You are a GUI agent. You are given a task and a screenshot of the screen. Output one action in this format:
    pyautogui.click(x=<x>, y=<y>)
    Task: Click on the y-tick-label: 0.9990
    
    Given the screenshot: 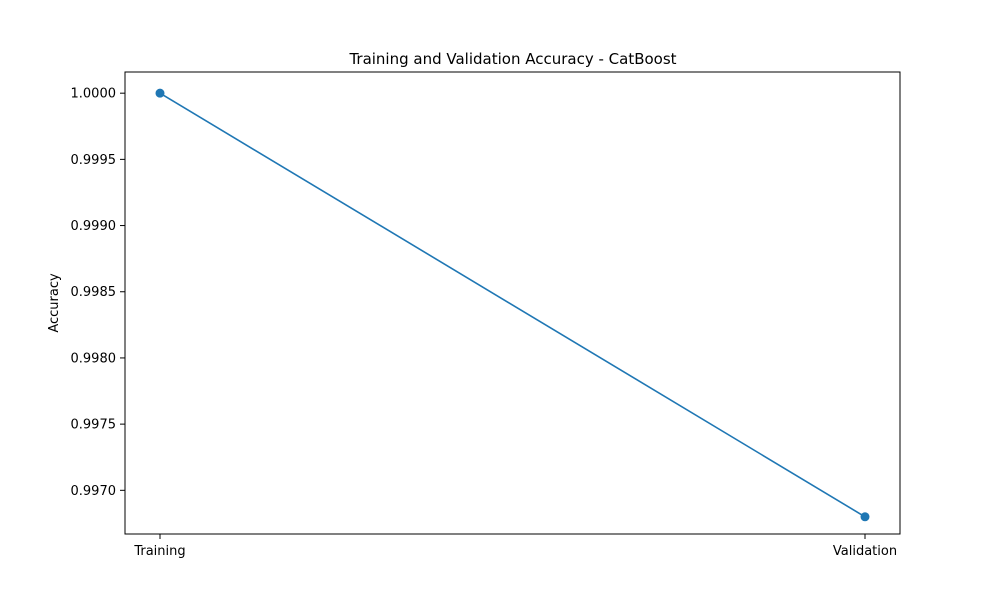 What is the action you would take?
    pyautogui.click(x=94, y=226)
    